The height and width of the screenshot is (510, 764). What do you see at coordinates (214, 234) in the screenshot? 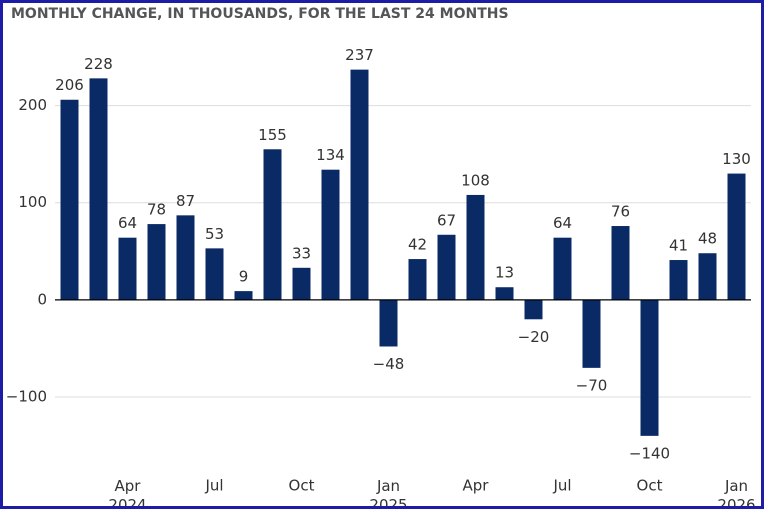
I see `data-label: 53` at bounding box center [214, 234].